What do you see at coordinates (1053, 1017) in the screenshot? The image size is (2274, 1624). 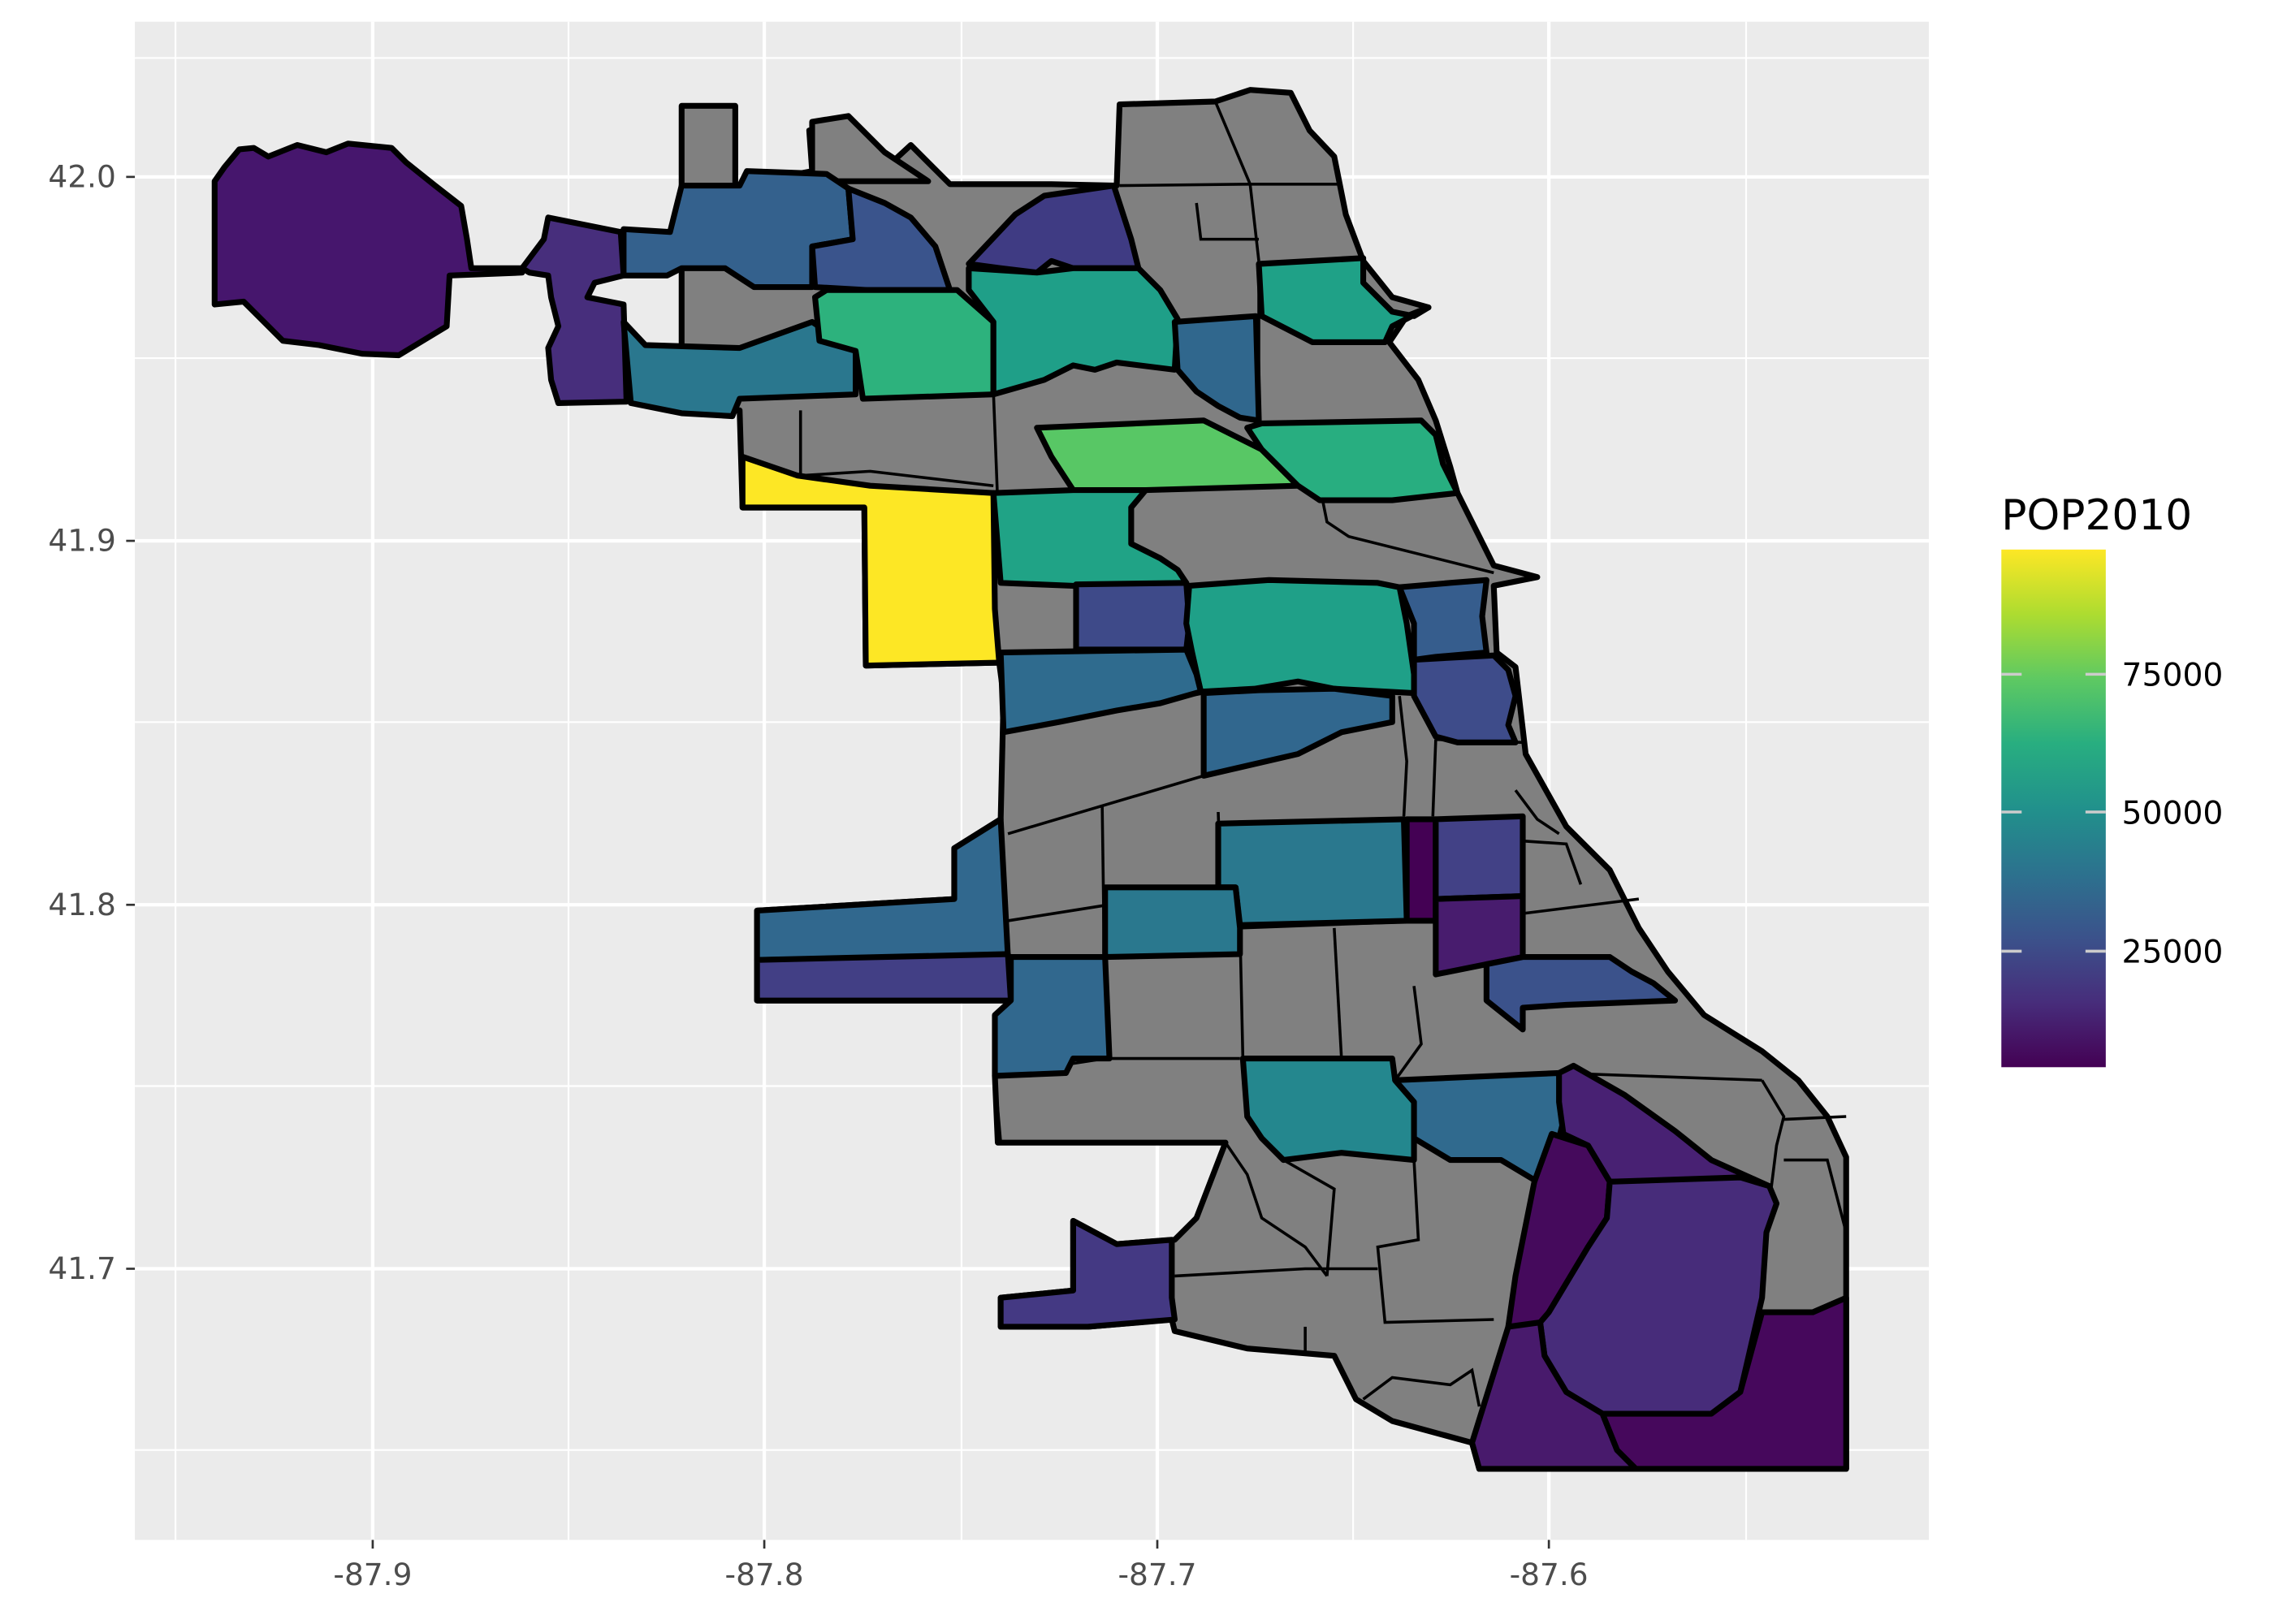 I see `region-west-lawn` at bounding box center [1053, 1017].